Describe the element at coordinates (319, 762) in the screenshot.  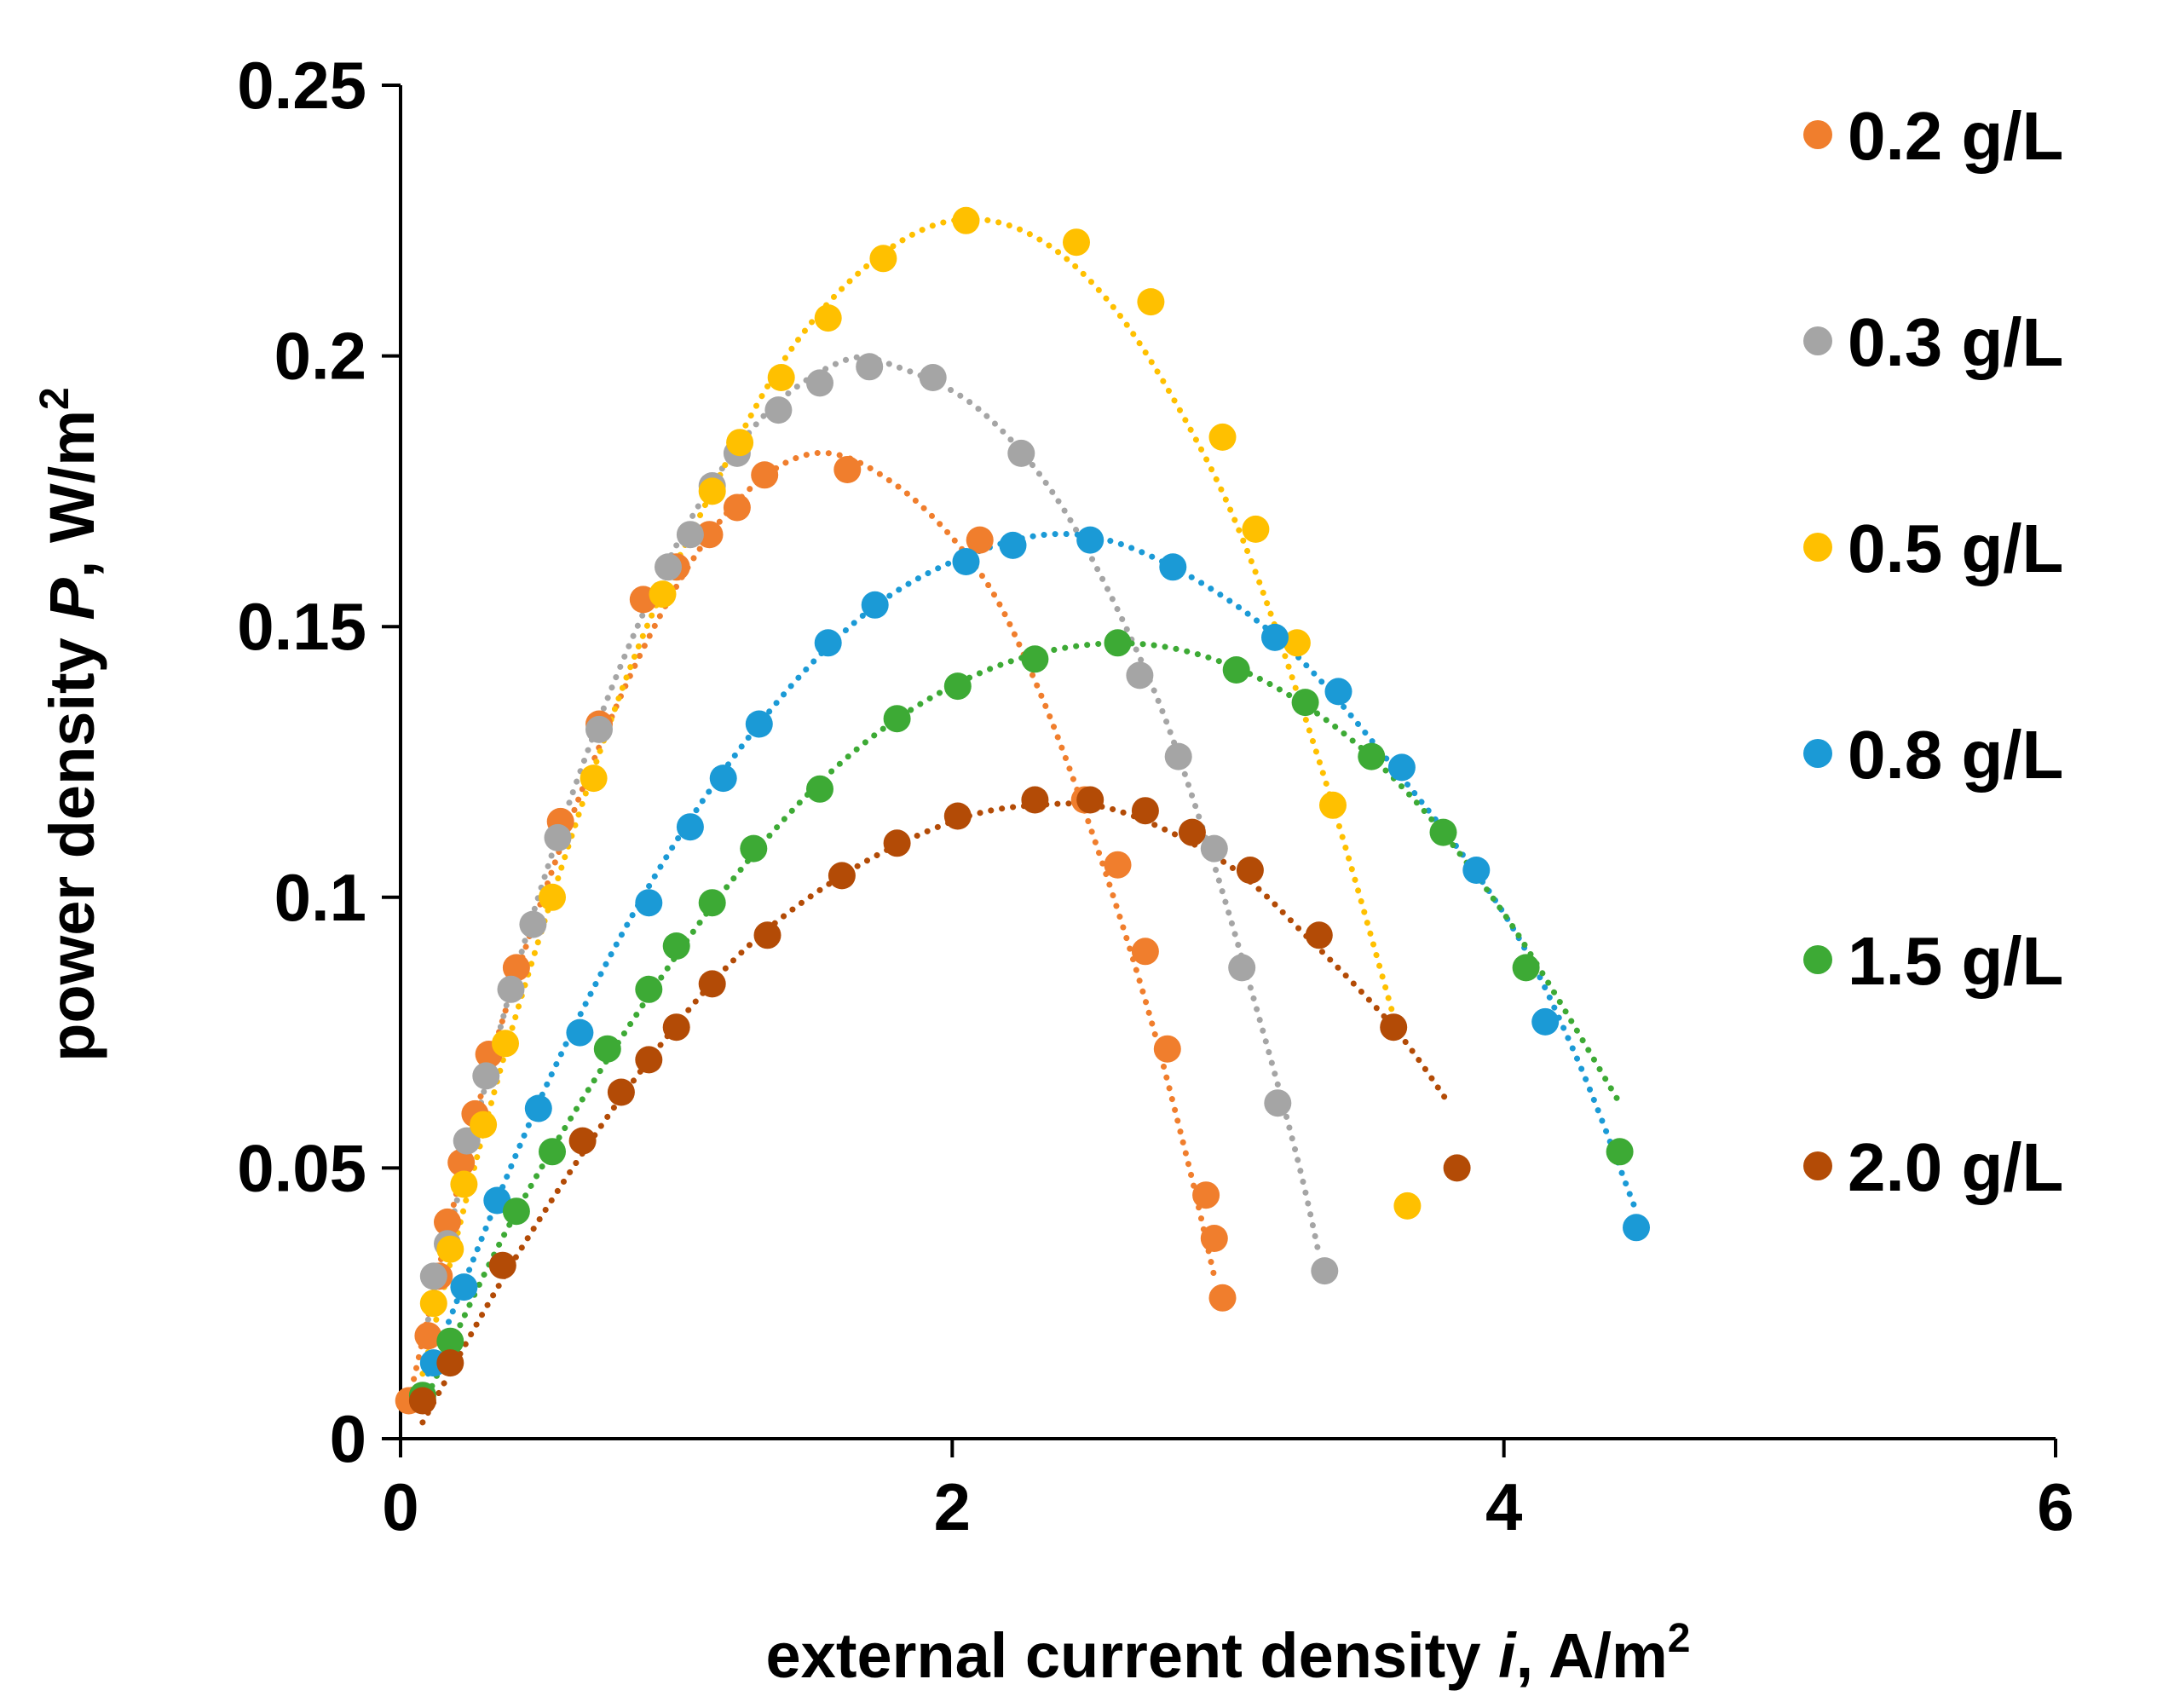
I see `y-ticks: 0 0.05 0.1 0.15 0.2 0.25` at that location.